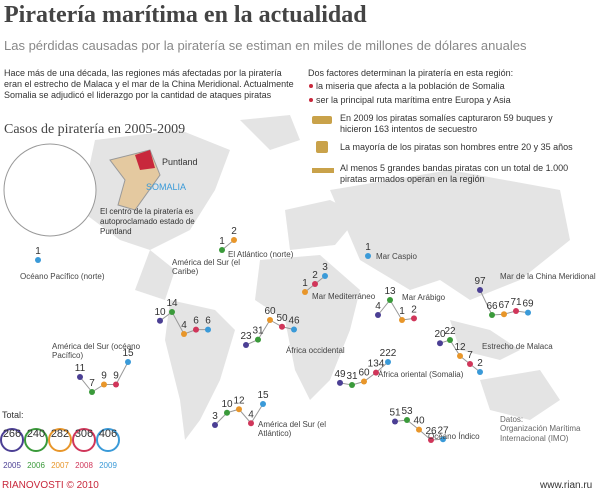  Describe the element at coordinates (352, 376) in the screenshot. I see `region-value: 31` at that location.